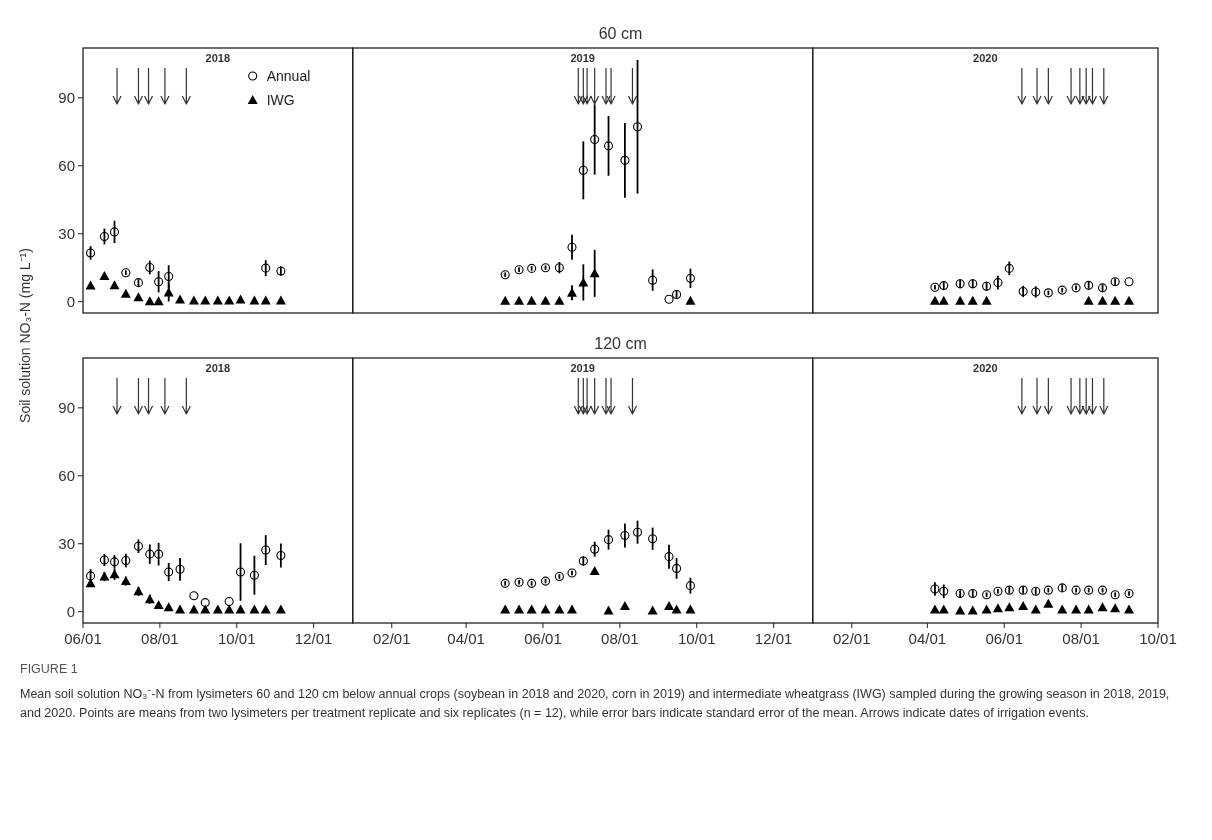  I want to click on chart-title: 120 cm, so click(620, 343).